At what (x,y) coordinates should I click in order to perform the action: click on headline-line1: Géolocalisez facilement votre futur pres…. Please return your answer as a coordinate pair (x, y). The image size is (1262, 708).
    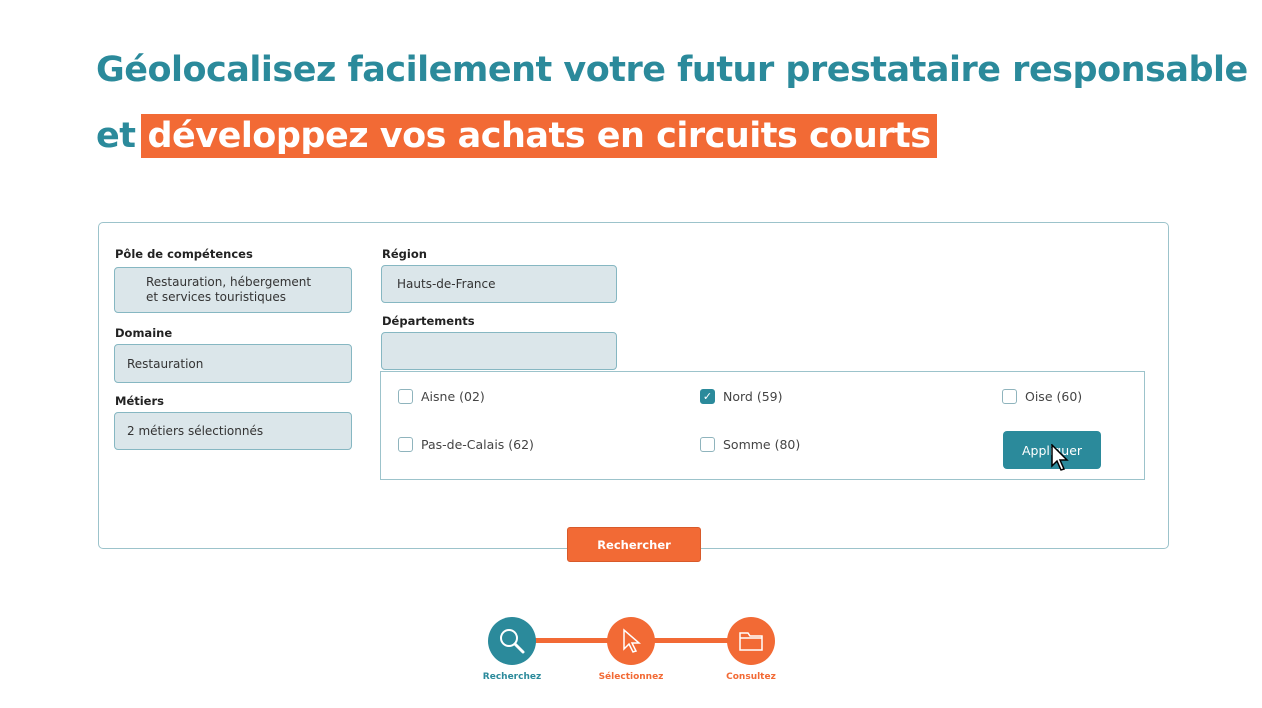
    Looking at the image, I should click on (672, 70).